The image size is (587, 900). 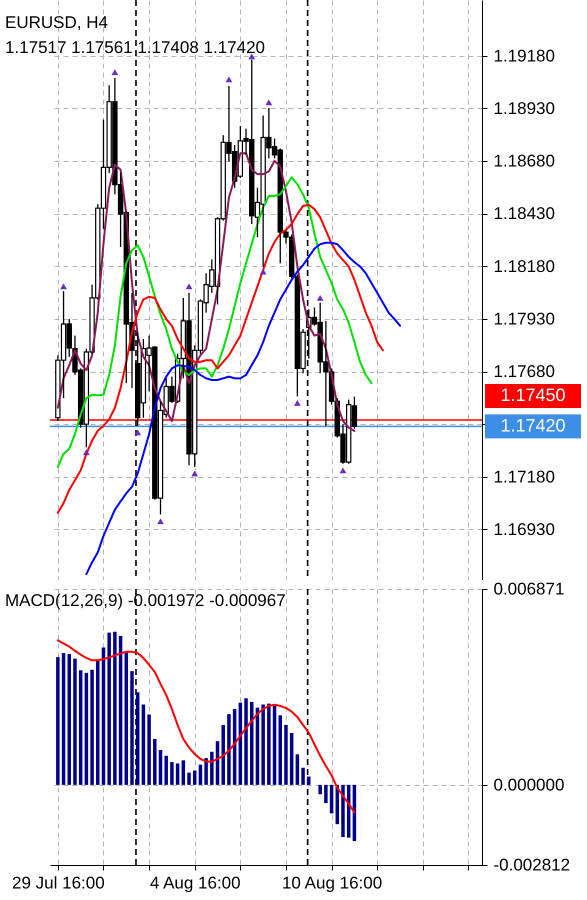 What do you see at coordinates (524, 372) in the screenshot?
I see `y-tick-label: 1.17680` at bounding box center [524, 372].